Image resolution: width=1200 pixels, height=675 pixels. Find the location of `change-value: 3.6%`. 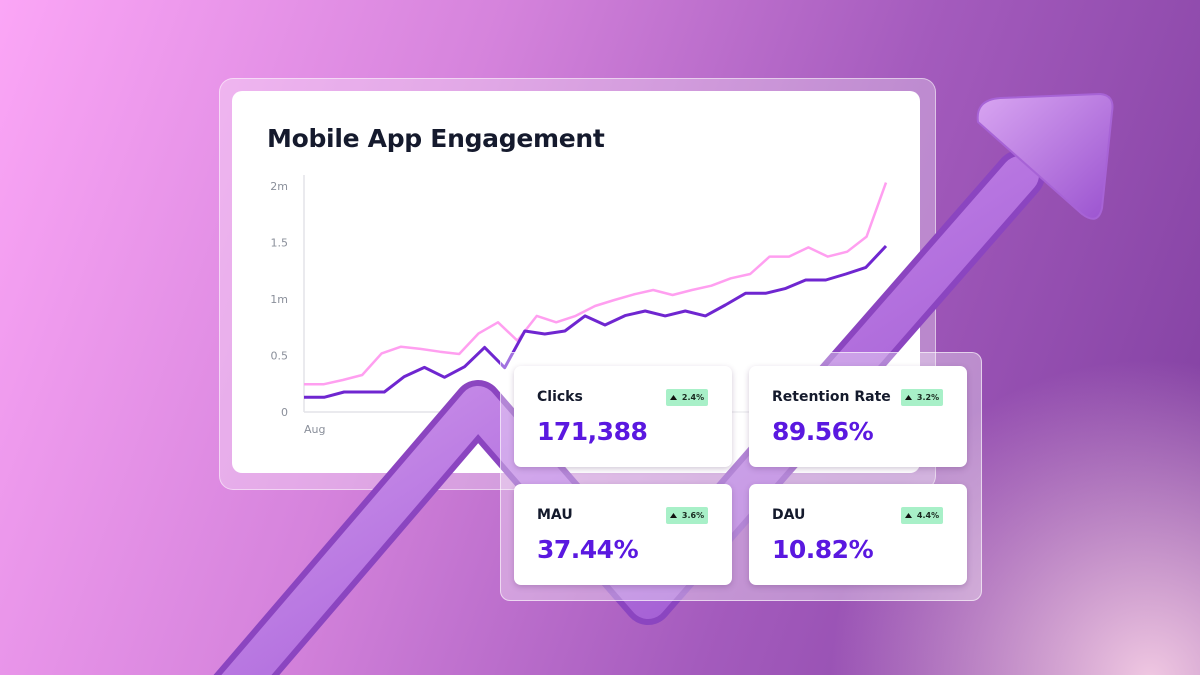

change-value: 3.6% is located at coordinates (693, 515).